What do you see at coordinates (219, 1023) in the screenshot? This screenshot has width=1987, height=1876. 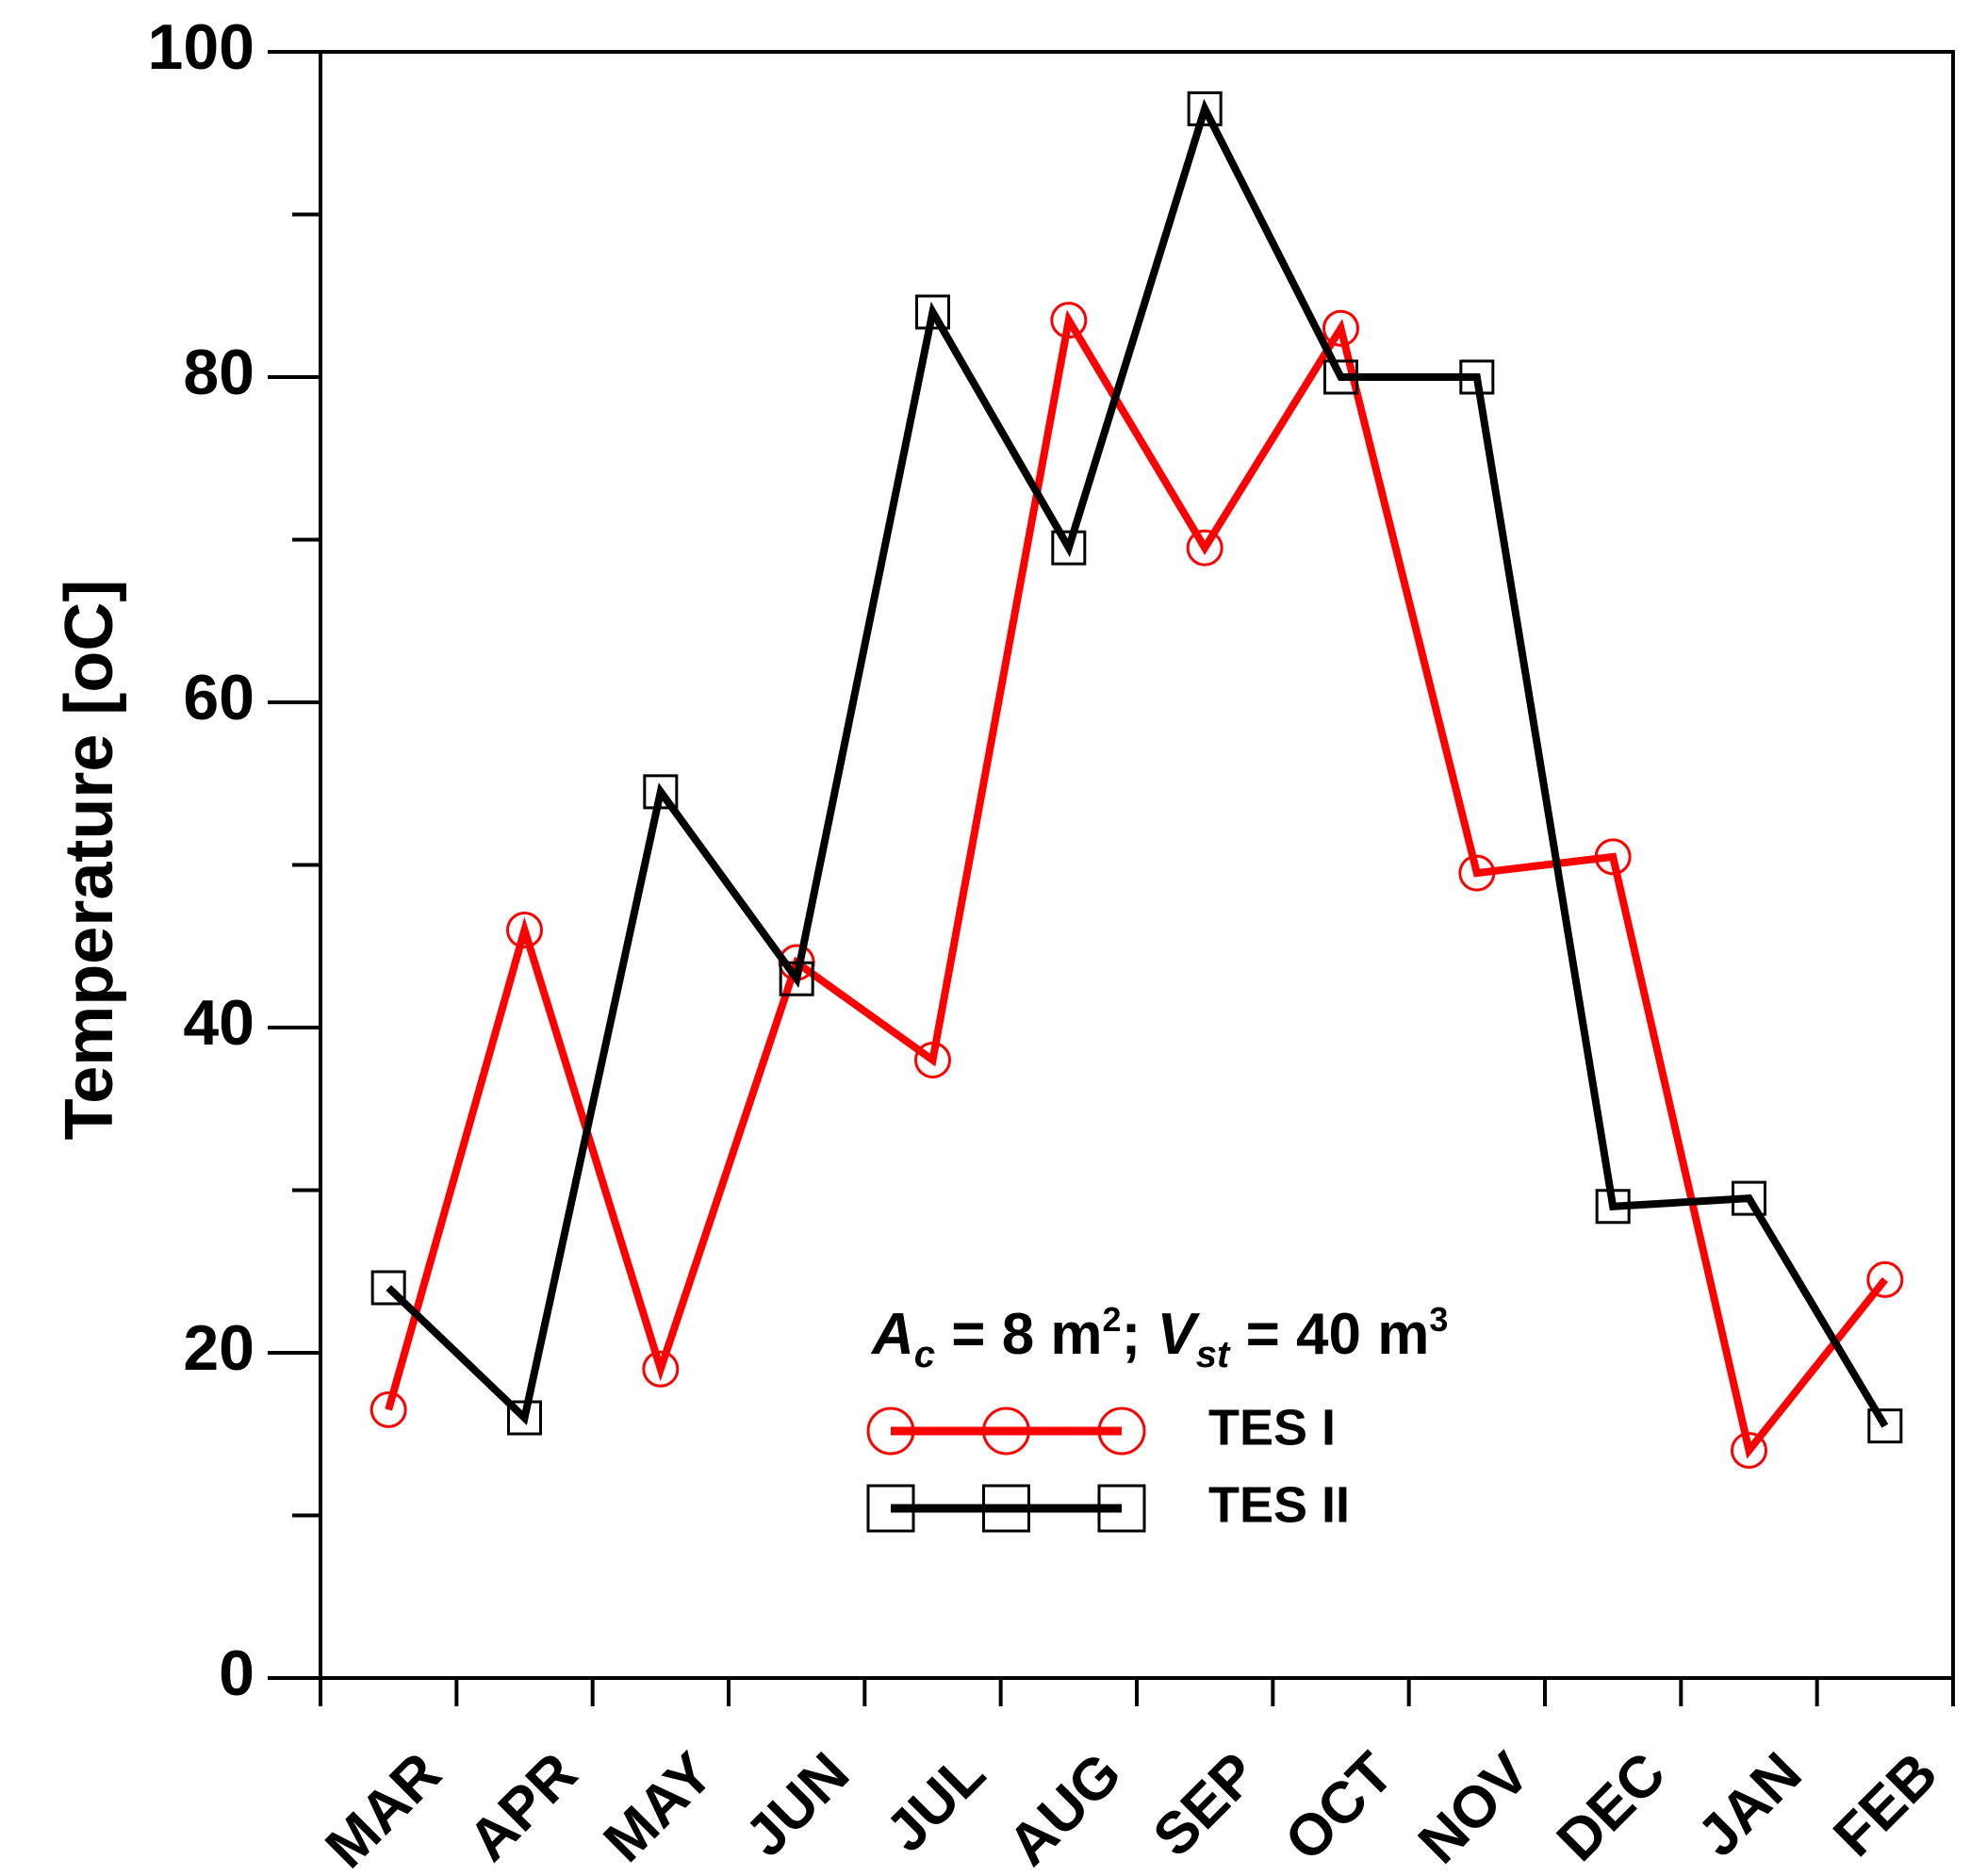 I see `y-tick-label: 40` at bounding box center [219, 1023].